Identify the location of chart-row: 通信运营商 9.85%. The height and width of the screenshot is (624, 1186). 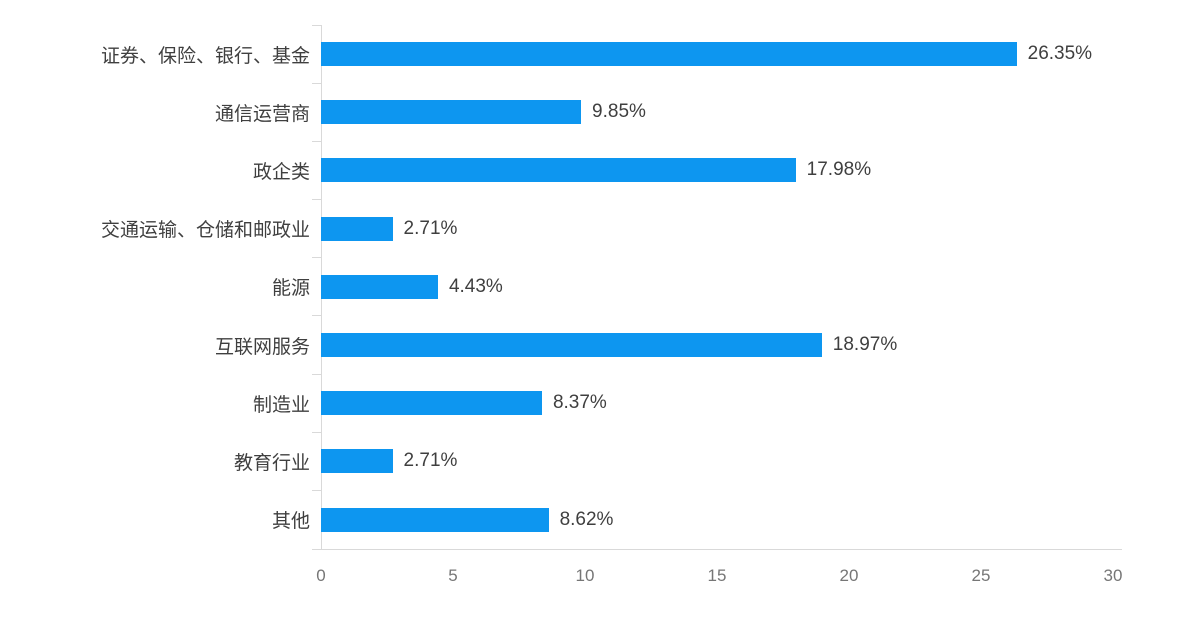
(556, 111).